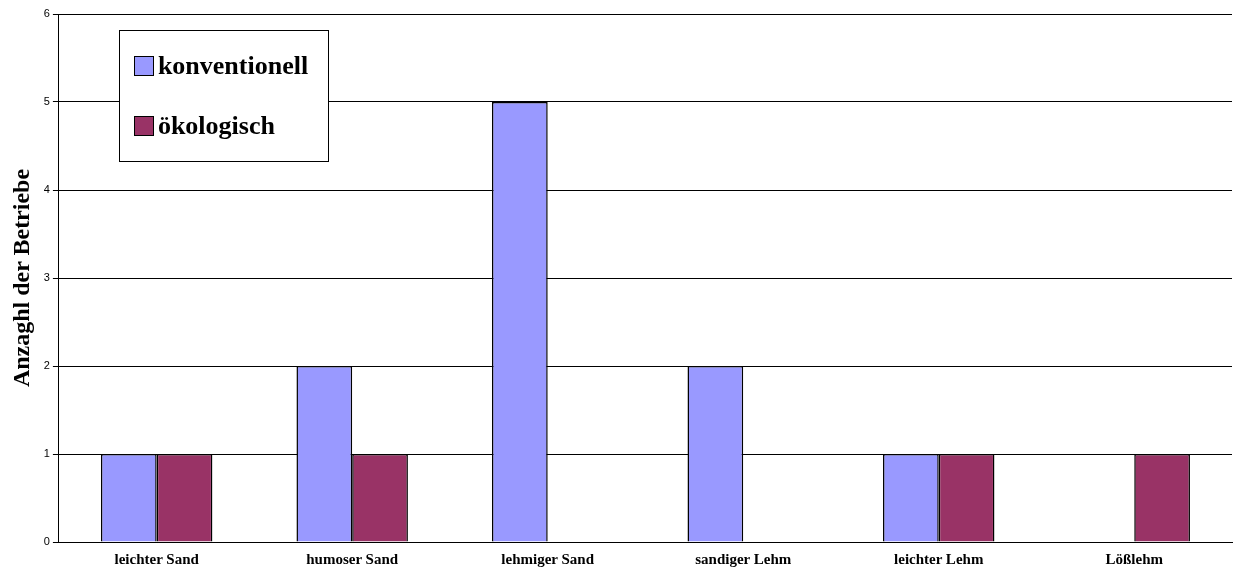 Image resolution: width=1242 pixels, height=572 pixels. I want to click on x-tick-label: leichter Lehm, so click(939, 558).